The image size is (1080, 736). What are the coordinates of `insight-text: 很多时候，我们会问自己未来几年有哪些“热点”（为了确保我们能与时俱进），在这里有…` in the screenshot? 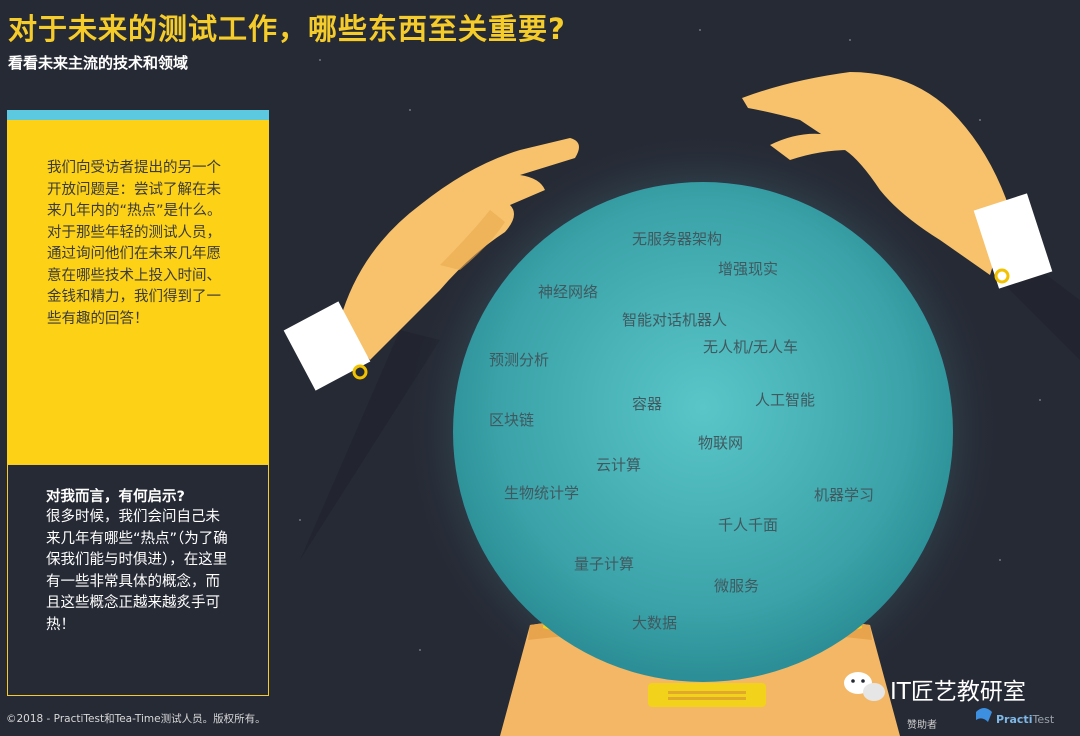 It's located at (137, 571).